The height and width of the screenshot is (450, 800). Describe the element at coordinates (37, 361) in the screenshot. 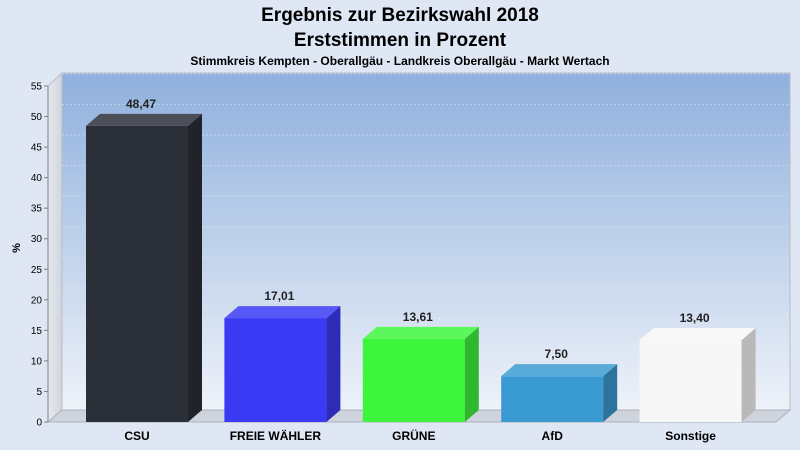

I see `y-tick-label: 10` at that location.